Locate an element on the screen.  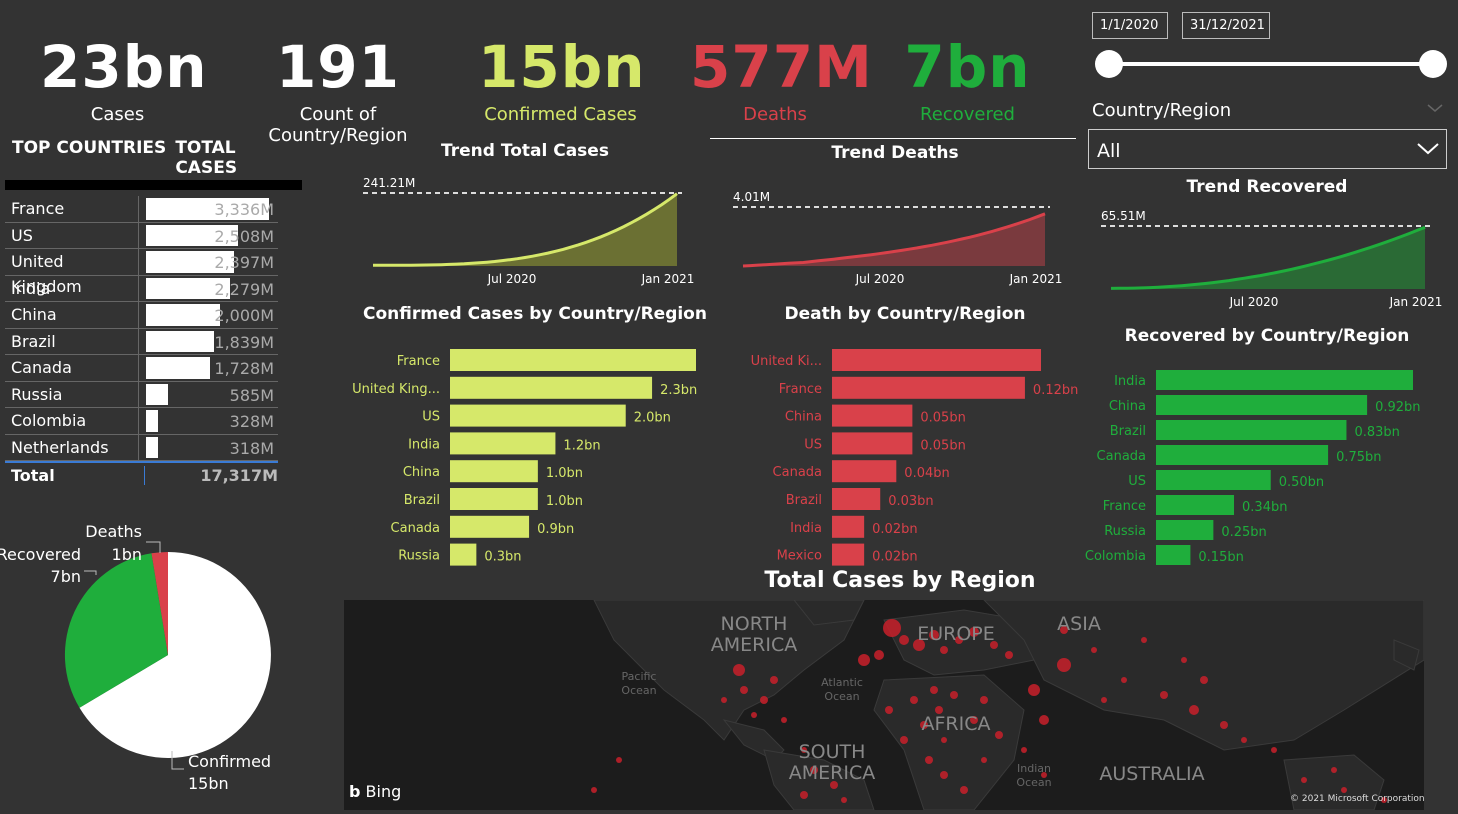
table-row: France 3,336M is located at coordinates (141, 209).